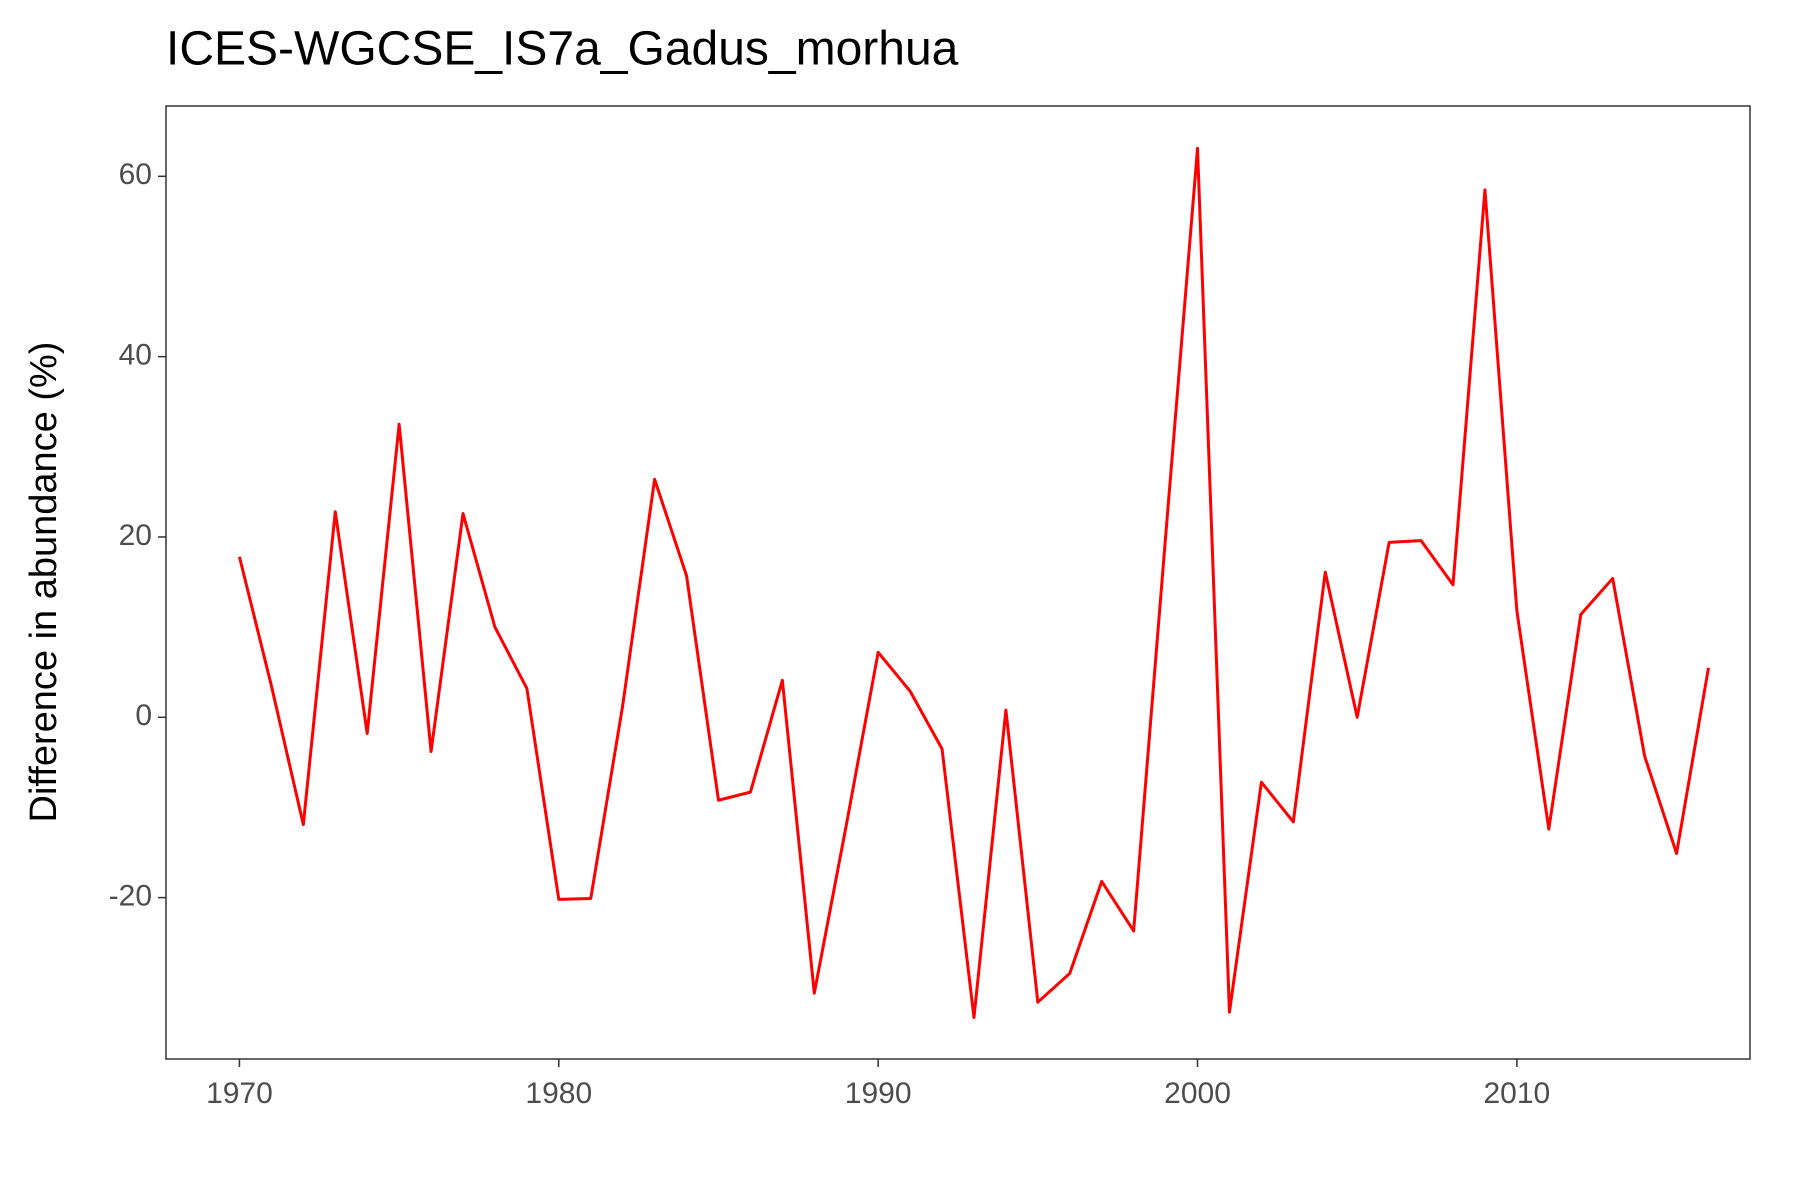 The width and height of the screenshot is (1800, 1200). I want to click on y-tick-label: 60, so click(135, 174).